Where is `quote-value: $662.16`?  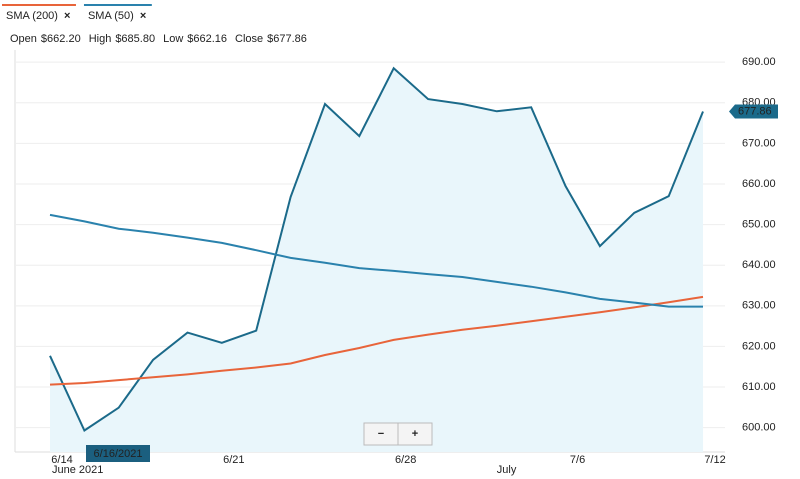
quote-value: $662.16 is located at coordinates (207, 39).